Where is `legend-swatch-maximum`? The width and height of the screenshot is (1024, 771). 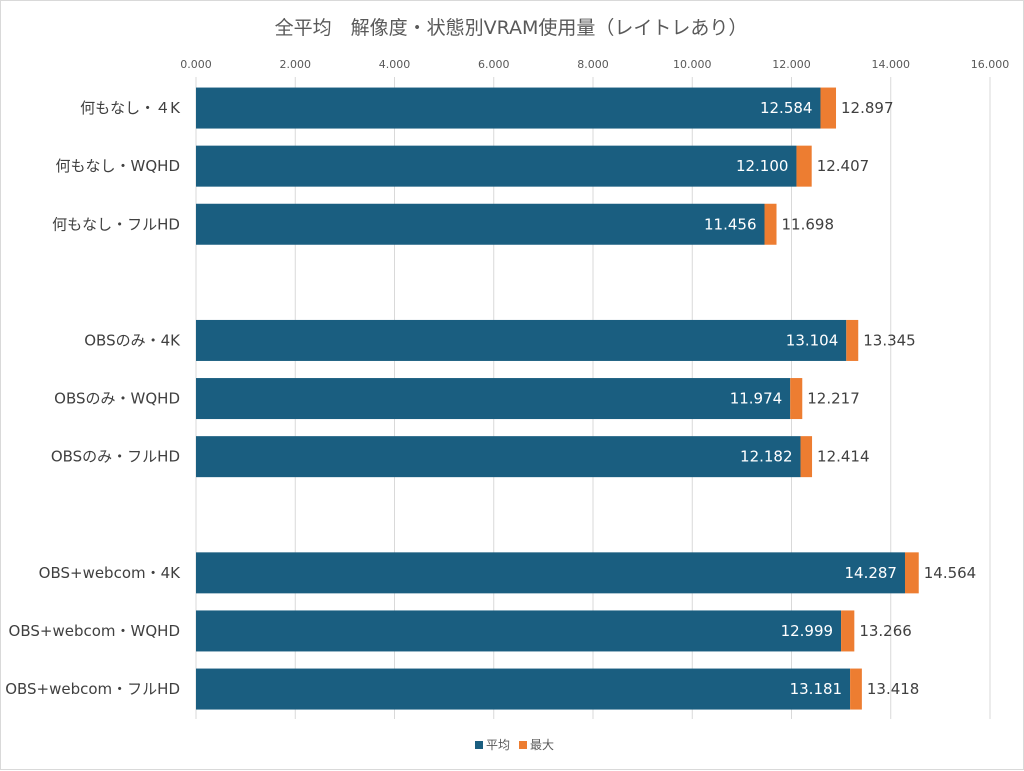
legend-swatch-maximum is located at coordinates (523, 745).